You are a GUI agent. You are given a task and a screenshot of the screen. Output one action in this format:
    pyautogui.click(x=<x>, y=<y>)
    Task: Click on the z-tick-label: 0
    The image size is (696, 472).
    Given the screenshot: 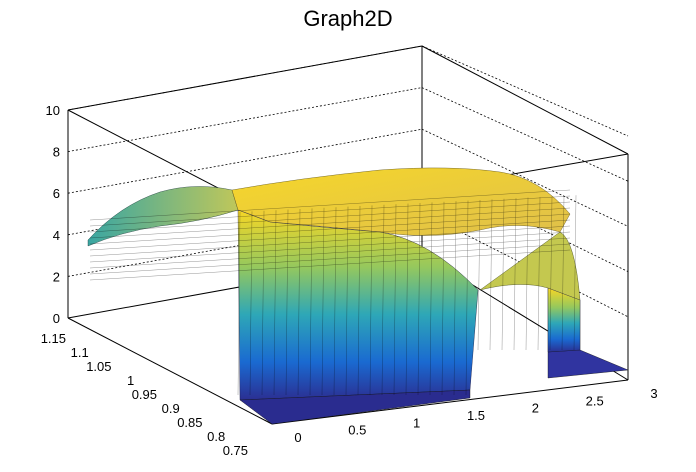 What is the action you would take?
    pyautogui.click(x=56, y=318)
    